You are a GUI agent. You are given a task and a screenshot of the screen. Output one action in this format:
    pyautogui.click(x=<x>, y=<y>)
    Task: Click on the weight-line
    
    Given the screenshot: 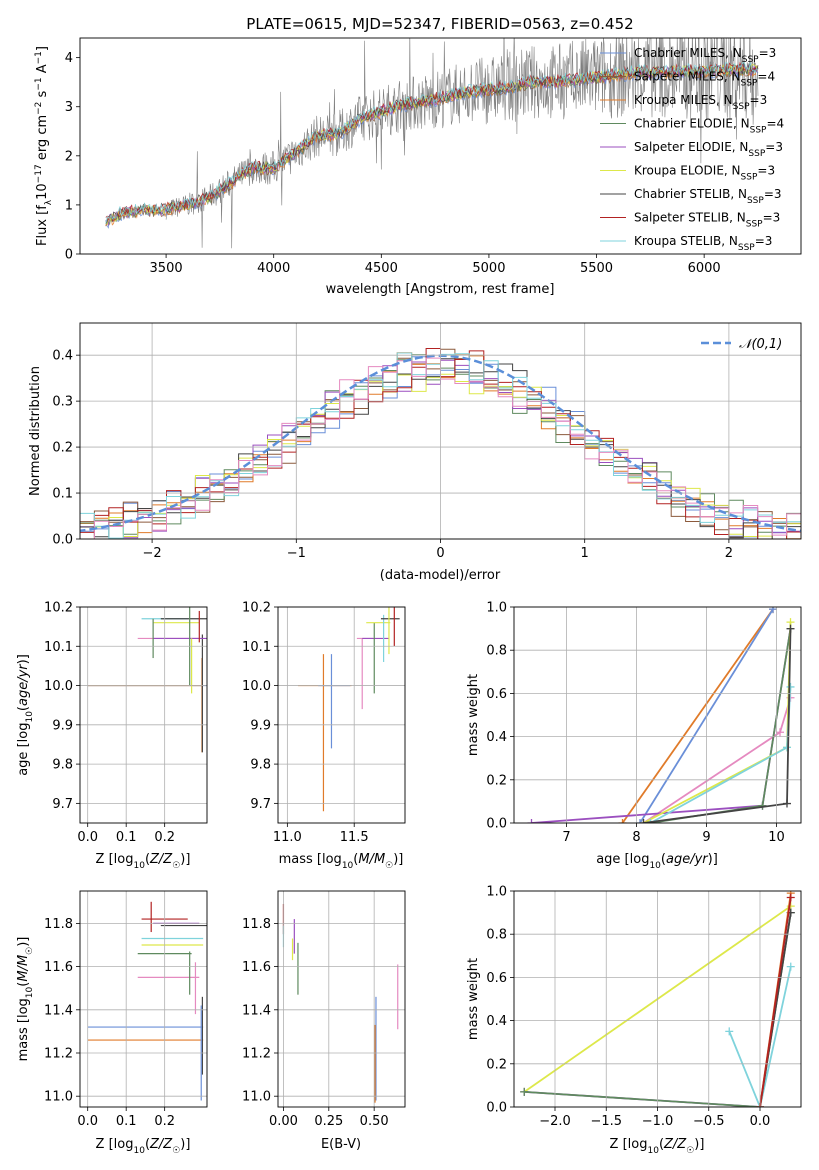 What is the action you would take?
    pyautogui.click(x=697, y=715)
    